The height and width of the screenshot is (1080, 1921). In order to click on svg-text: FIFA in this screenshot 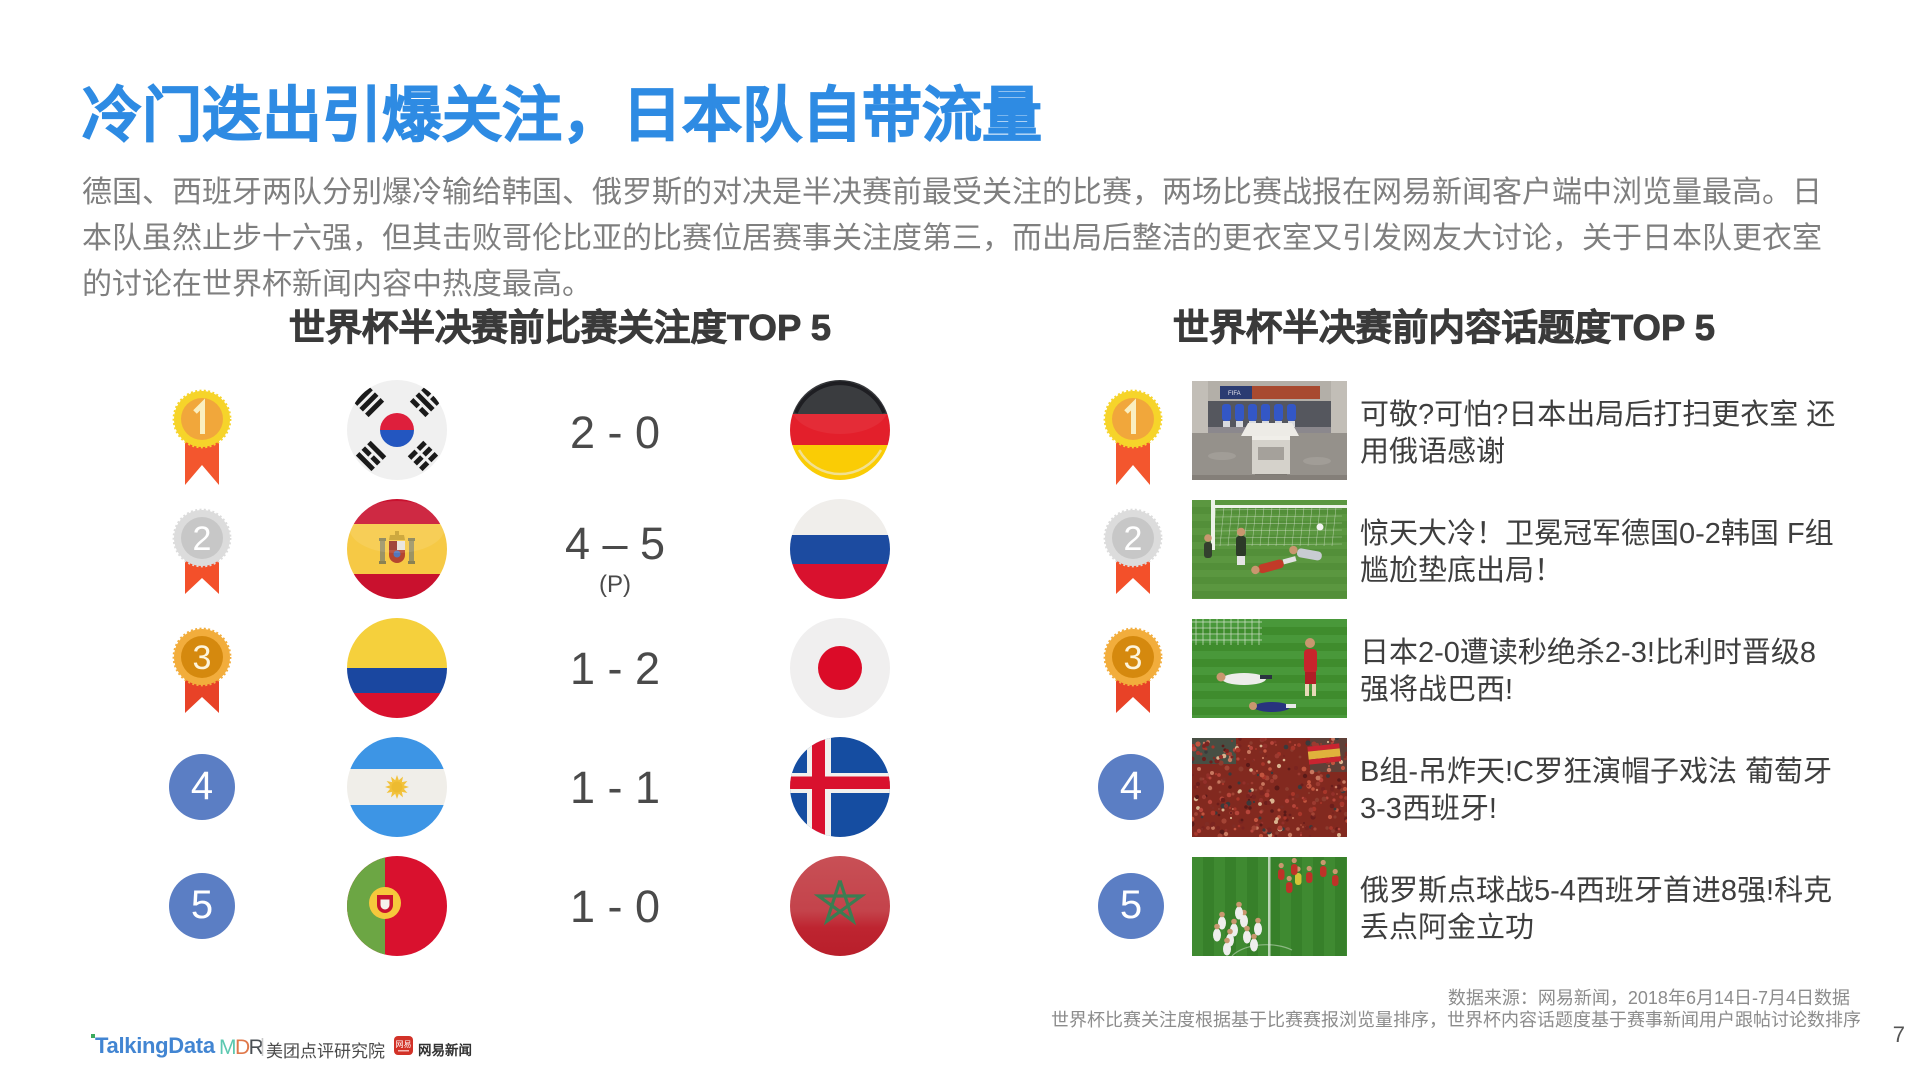, I will do `click(1234, 394)`.